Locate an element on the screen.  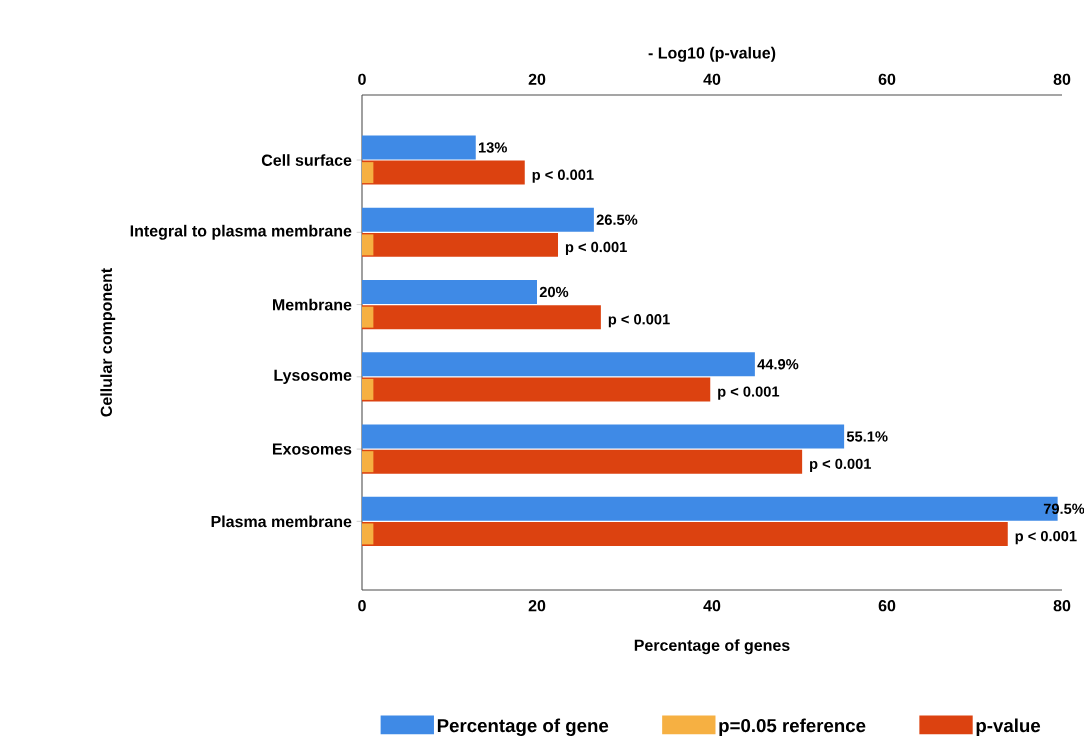
x2-tick-label: 0 is located at coordinates (362, 79).